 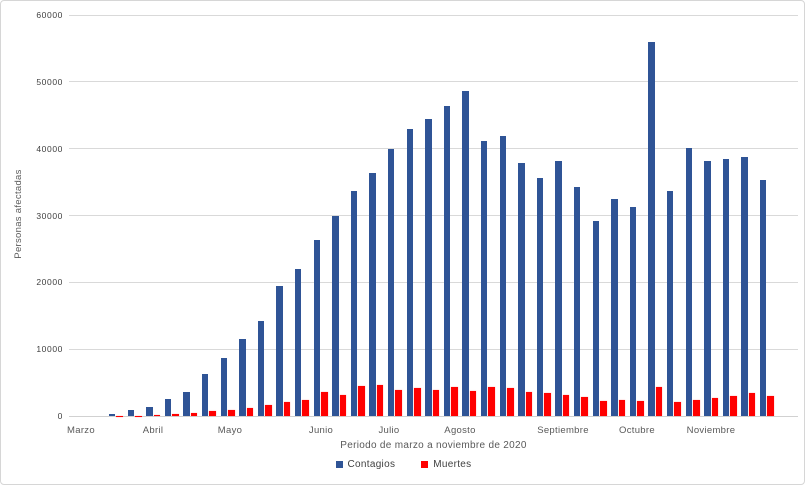 What do you see at coordinates (60, 416) in the screenshot?
I see `y-tick-label: 0` at bounding box center [60, 416].